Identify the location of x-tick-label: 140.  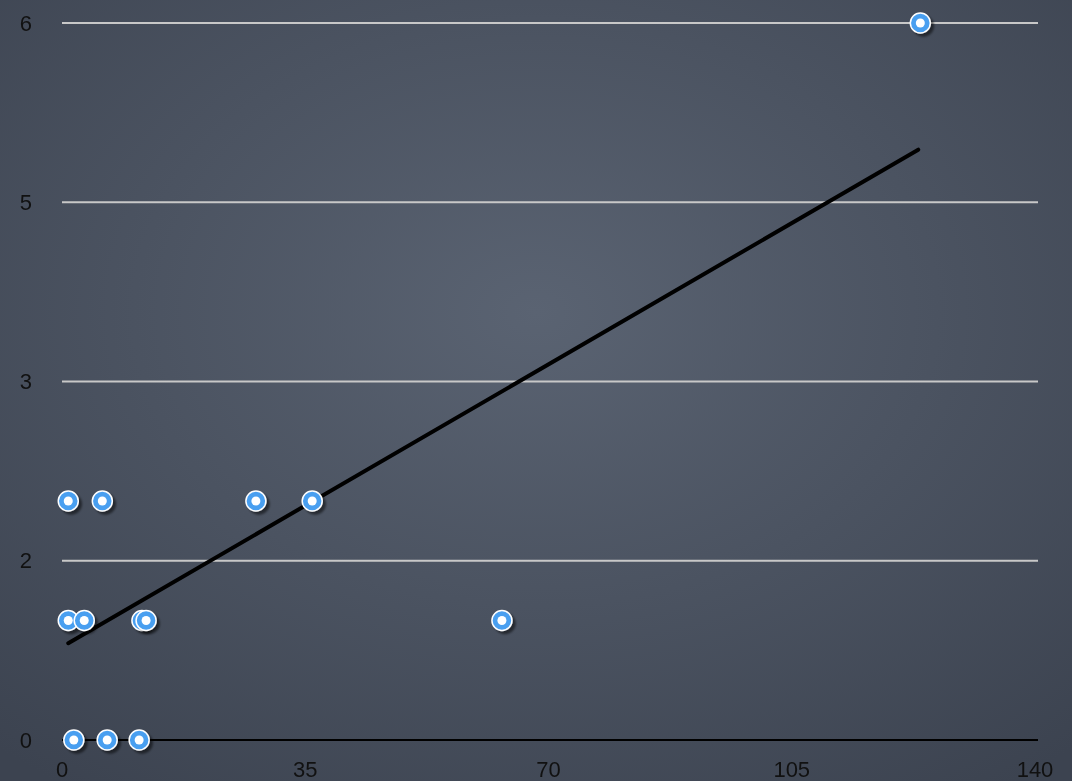
(1035, 769).